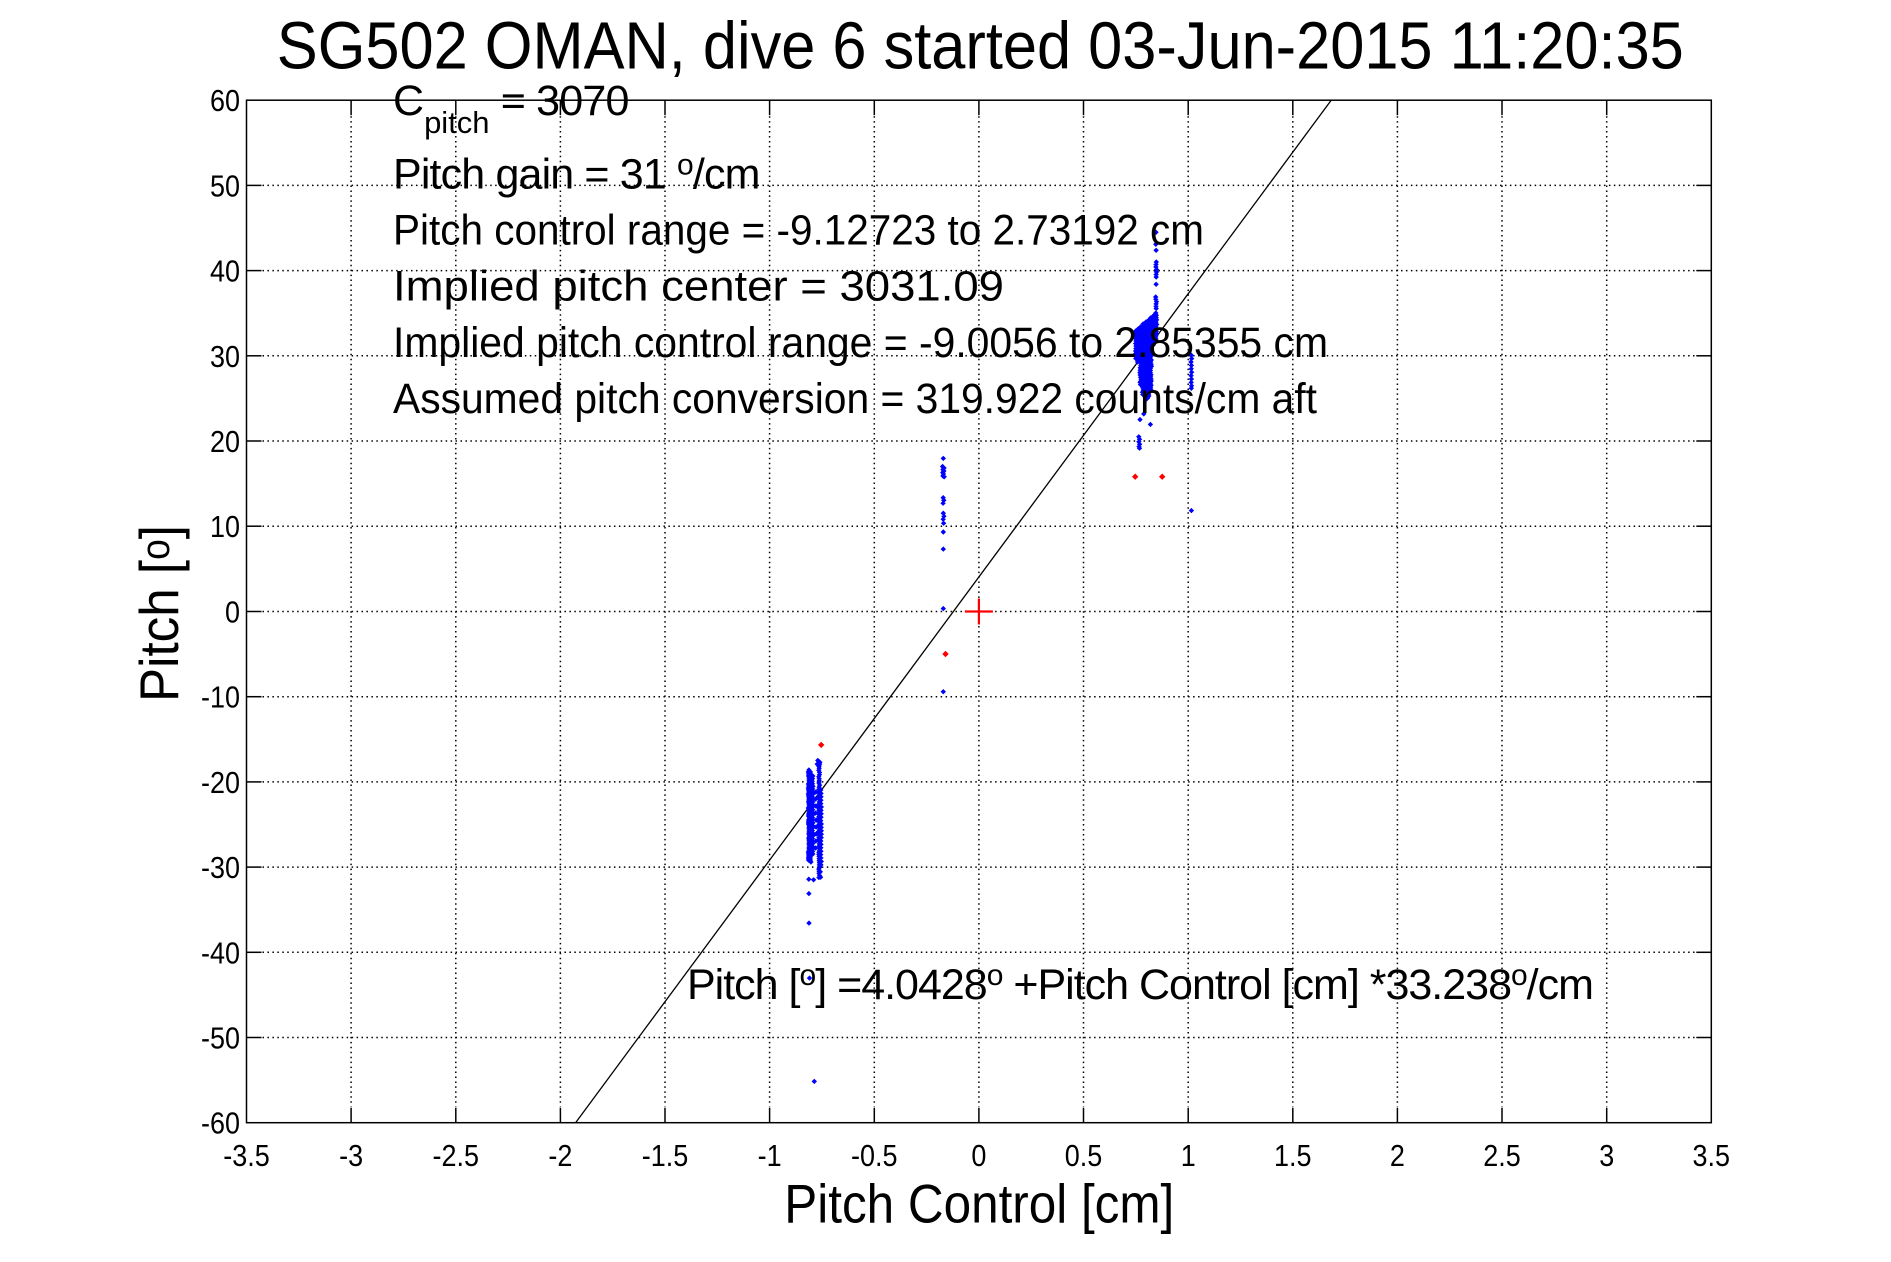 Image resolution: width=1891 pixels, height=1262 pixels. I want to click on svg-text: Pitch Control [cm], so click(979, 1204).